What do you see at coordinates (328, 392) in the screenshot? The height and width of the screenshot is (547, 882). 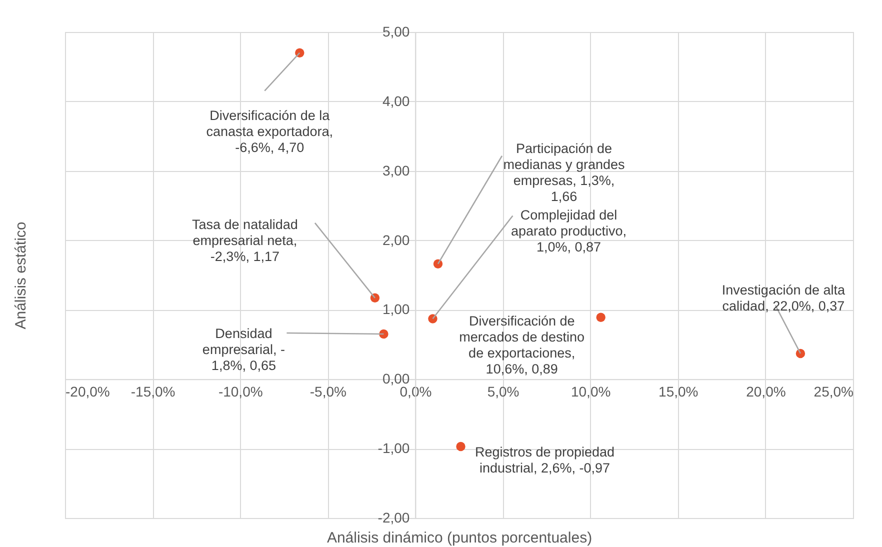 I see `x-tick-label: -5,0%` at bounding box center [328, 392].